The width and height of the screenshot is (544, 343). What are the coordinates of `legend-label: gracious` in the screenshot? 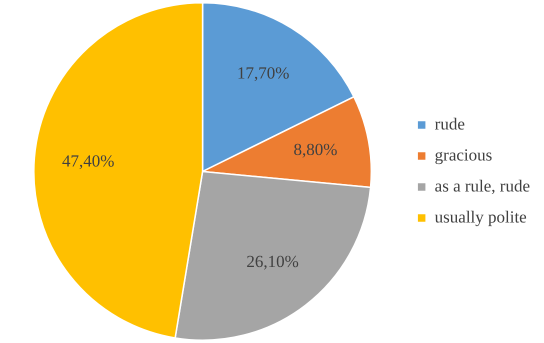 It's located at (463, 154).